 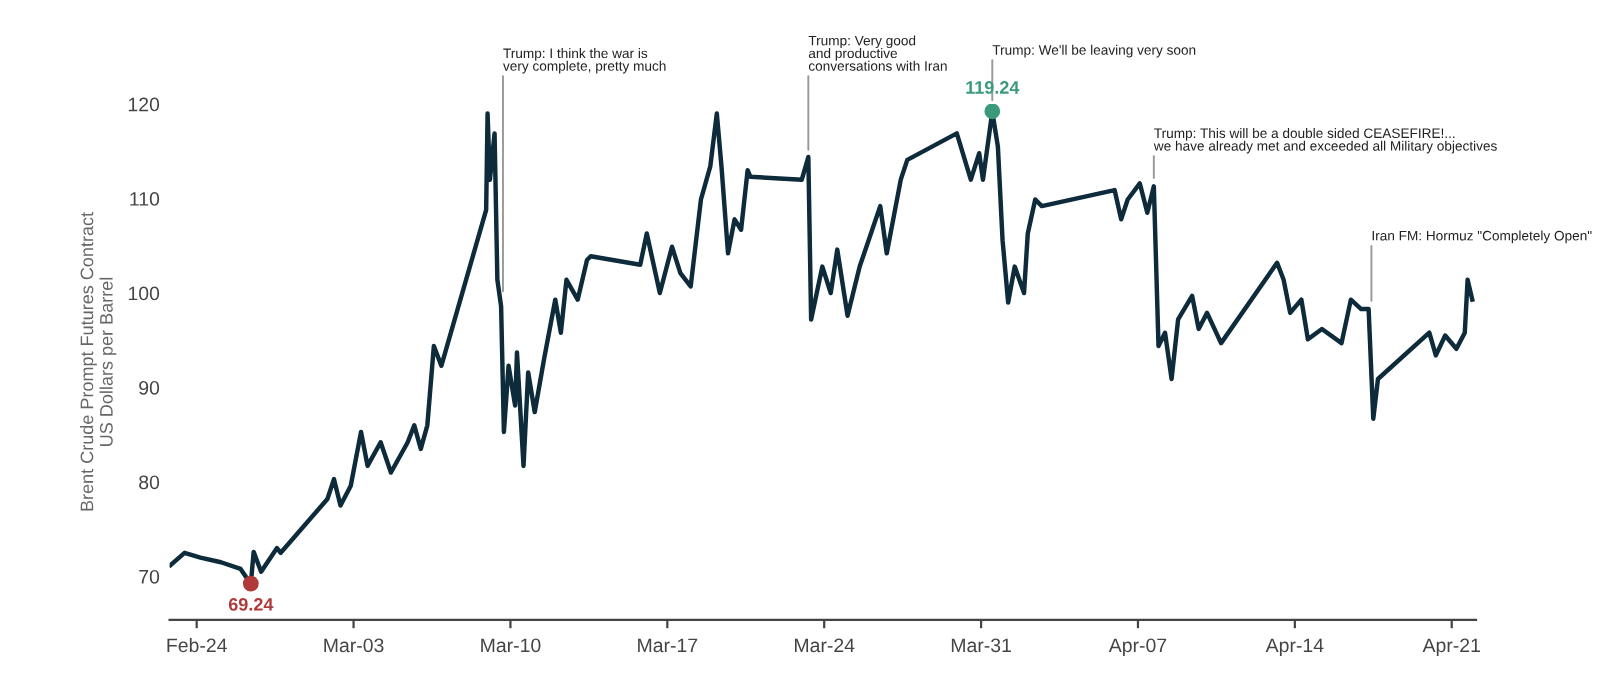 I want to click on x-tick-label: Mar-17, so click(x=668, y=645).